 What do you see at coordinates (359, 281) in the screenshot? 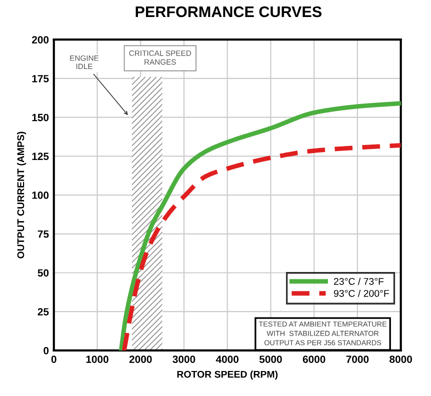
I see `legend-label: 23°C / 73°F` at bounding box center [359, 281].